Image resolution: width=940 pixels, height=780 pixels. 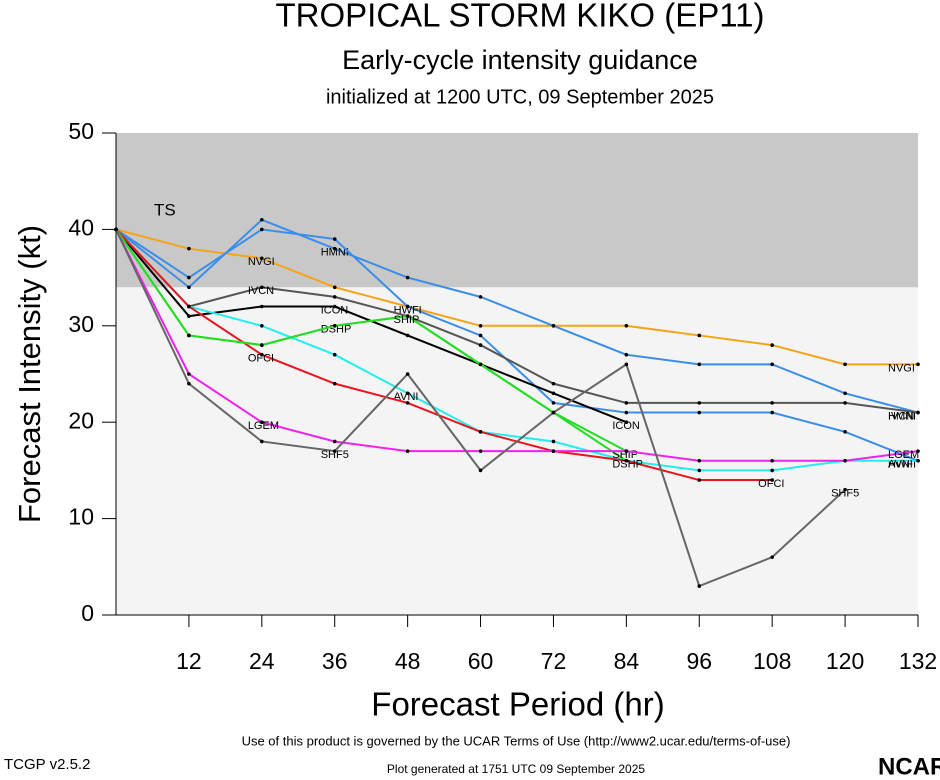 I want to click on version: TCGP v2.5.2, so click(x=47, y=764).